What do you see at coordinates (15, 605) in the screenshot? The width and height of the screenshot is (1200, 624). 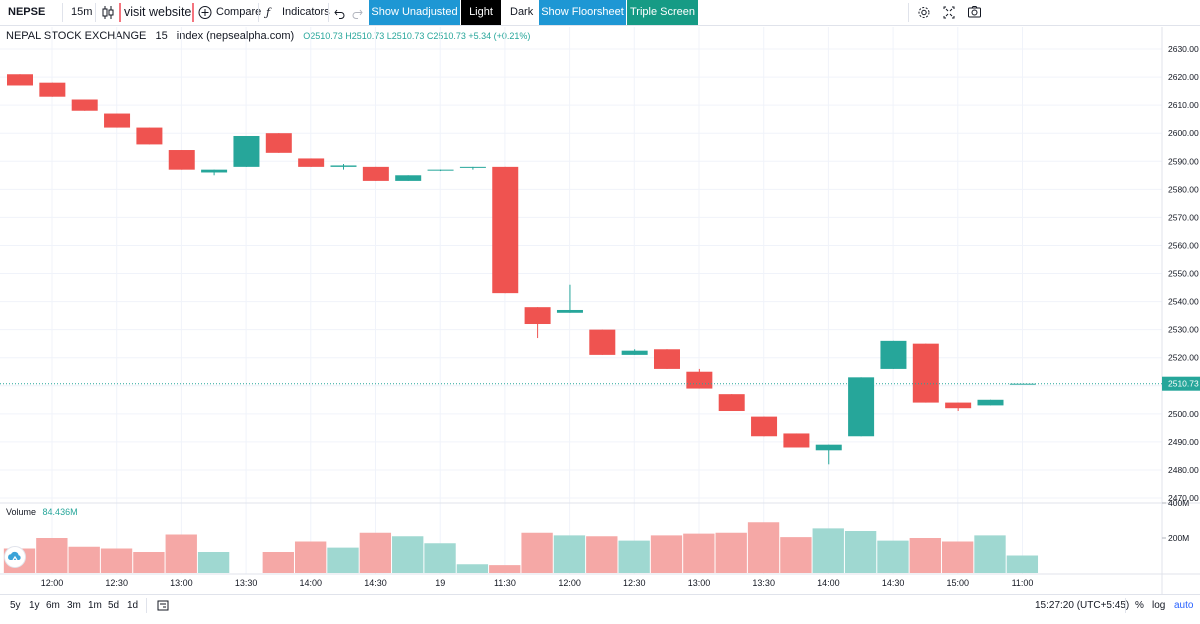 I see `range-5y: 5y` at bounding box center [15, 605].